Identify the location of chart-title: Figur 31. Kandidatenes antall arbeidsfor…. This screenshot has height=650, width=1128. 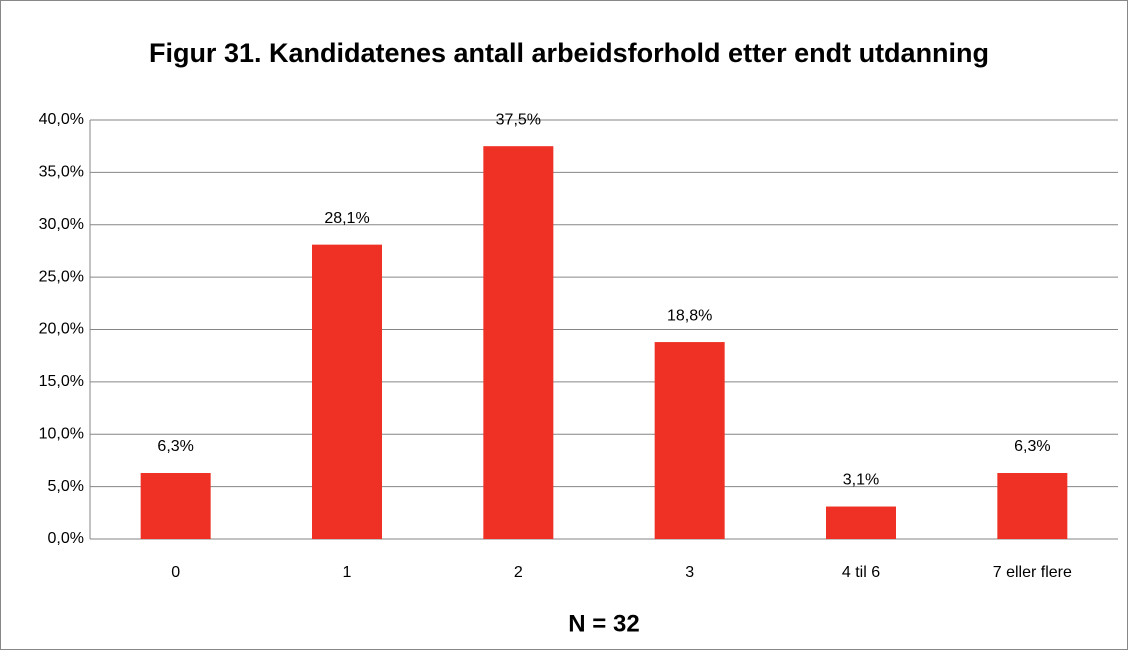
(569, 53).